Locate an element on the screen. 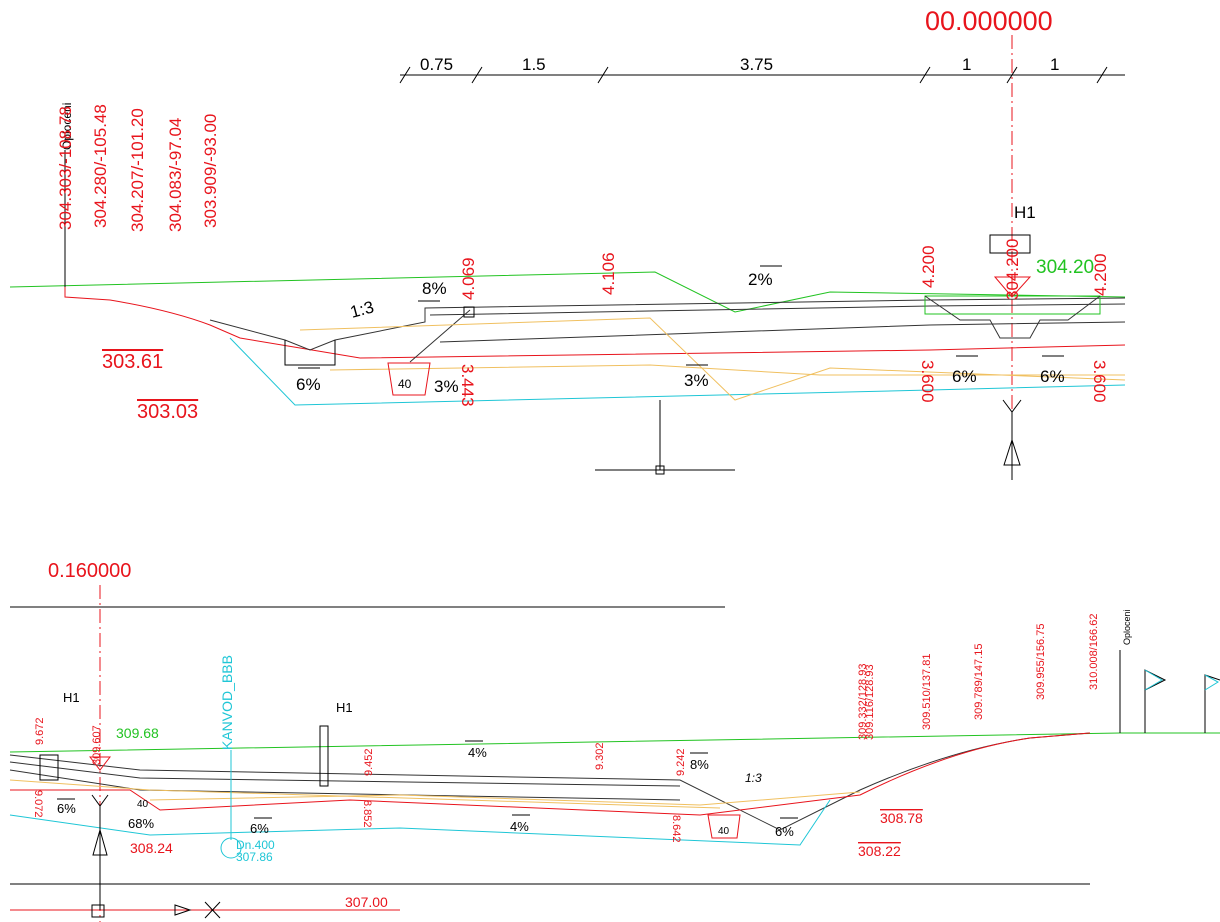  point-label: 309.116/128.93 is located at coordinates (870, 702).